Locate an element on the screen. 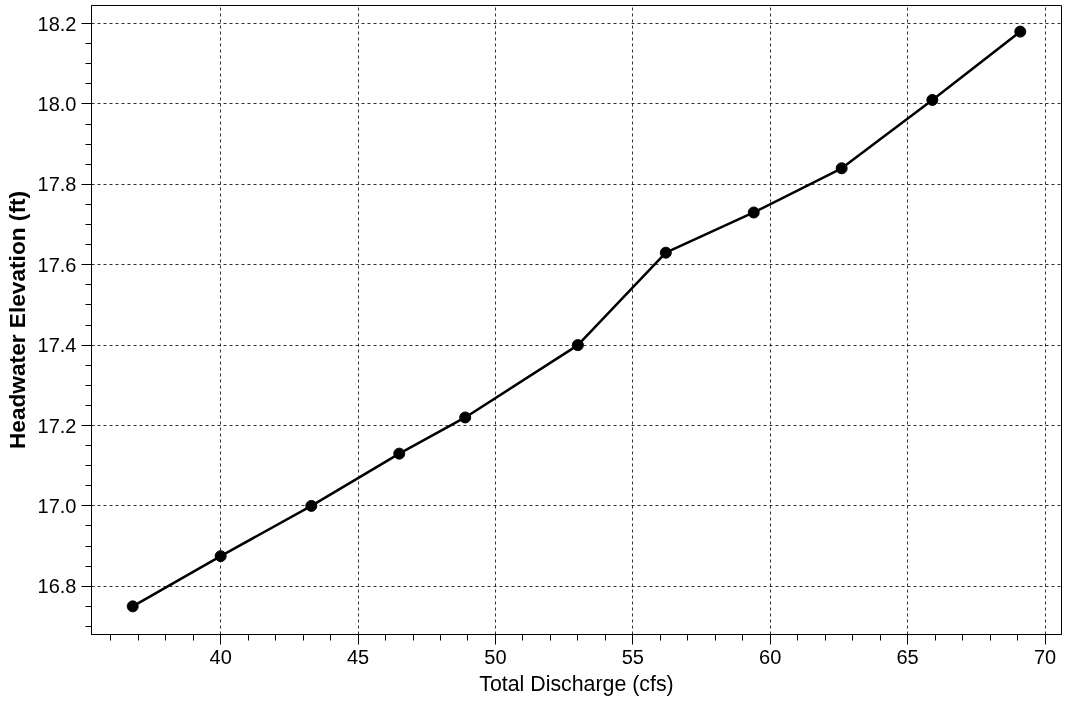  y-tick-label: 17.4 is located at coordinates (57, 345).